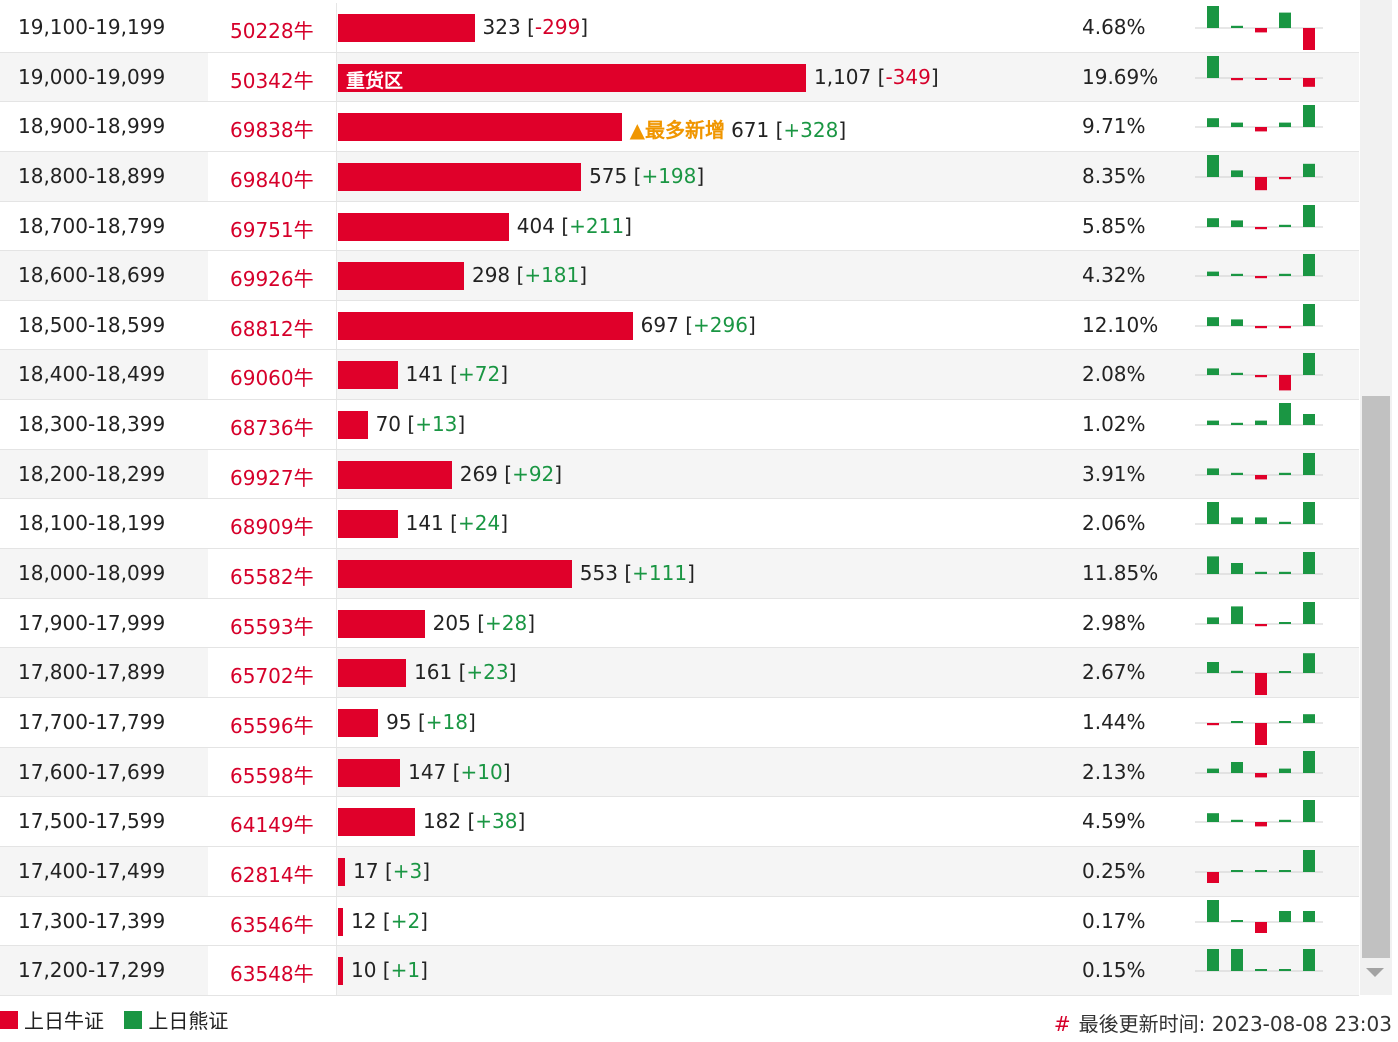 The width and height of the screenshot is (1398, 1042). What do you see at coordinates (496, 821) in the screenshot?
I see `quantity-change: +38` at bounding box center [496, 821].